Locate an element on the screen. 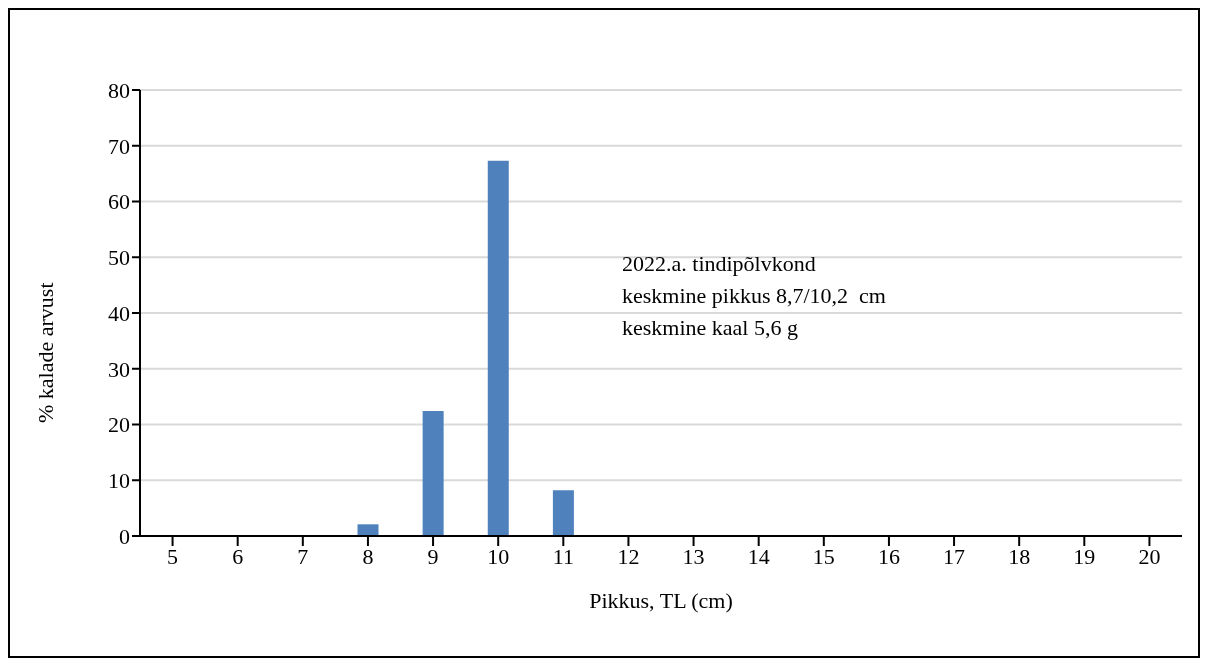 This screenshot has width=1208, height=661. x-tick-label: 18 is located at coordinates (1019, 556).